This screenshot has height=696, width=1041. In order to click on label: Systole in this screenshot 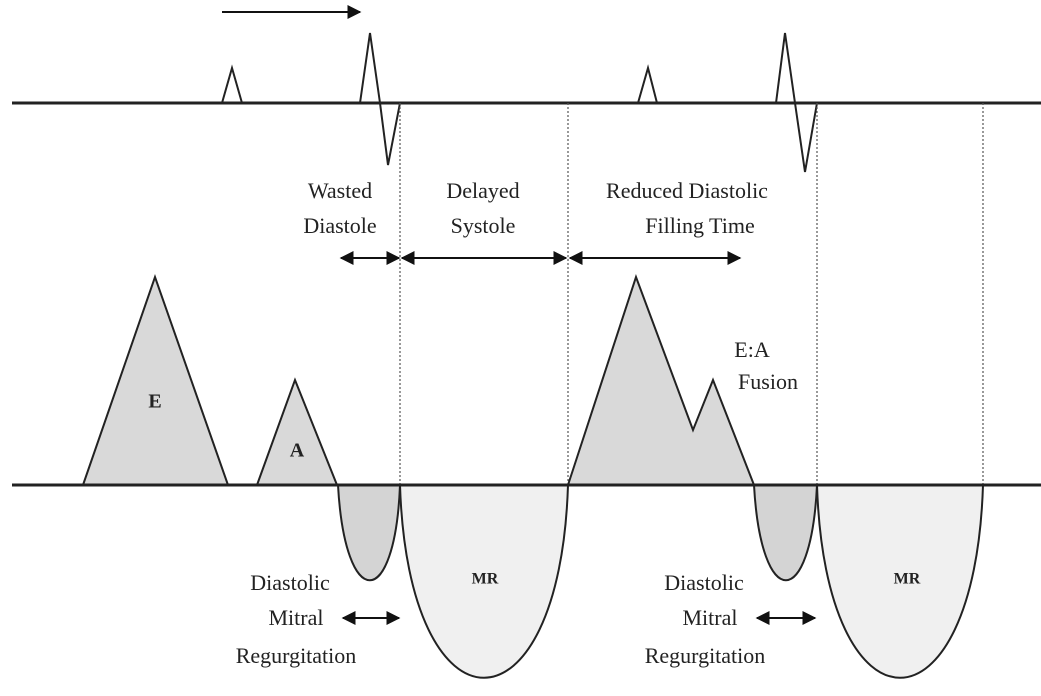, I will do `click(483, 225)`.